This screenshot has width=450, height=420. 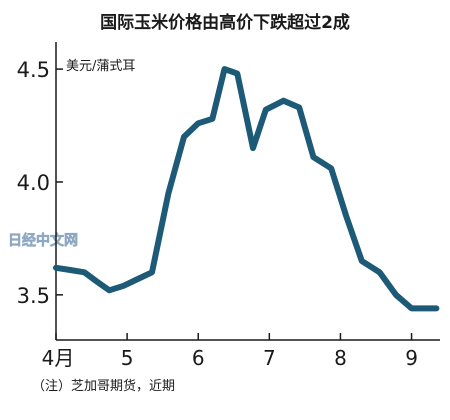 What do you see at coordinates (127, 358) in the screenshot?
I see `x-tick-label: 5` at bounding box center [127, 358].